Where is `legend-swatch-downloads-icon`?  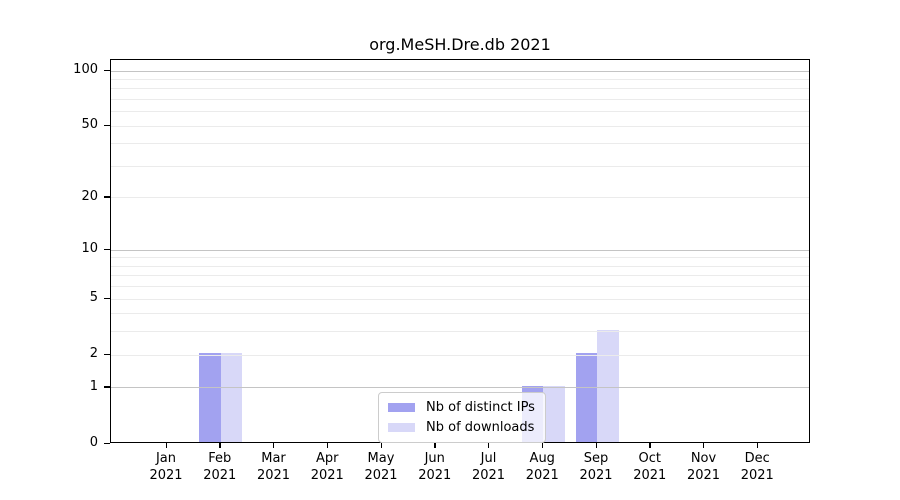 legend-swatch-downloads-icon is located at coordinates (401, 427).